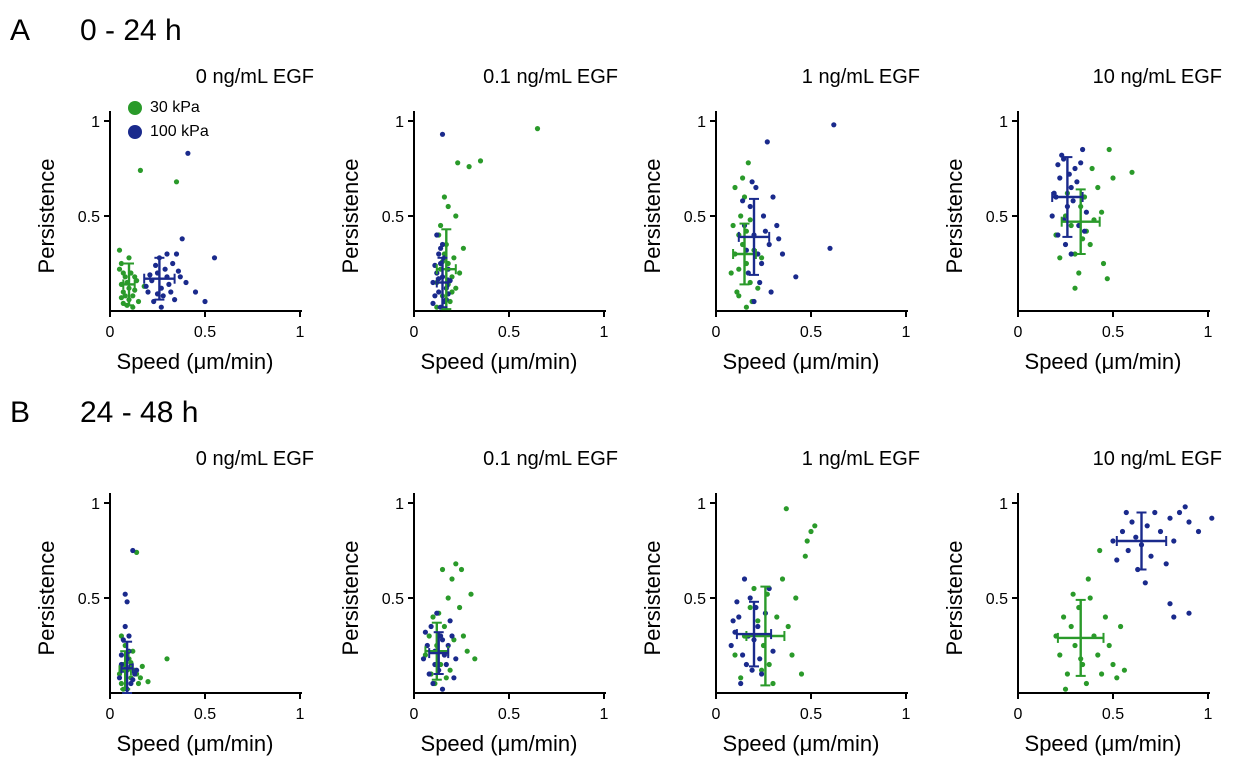 This screenshot has width=1233, height=778. Describe the element at coordinates (1157, 77) in the screenshot. I see `panel-title: 10 ng/mL EGF` at that location.